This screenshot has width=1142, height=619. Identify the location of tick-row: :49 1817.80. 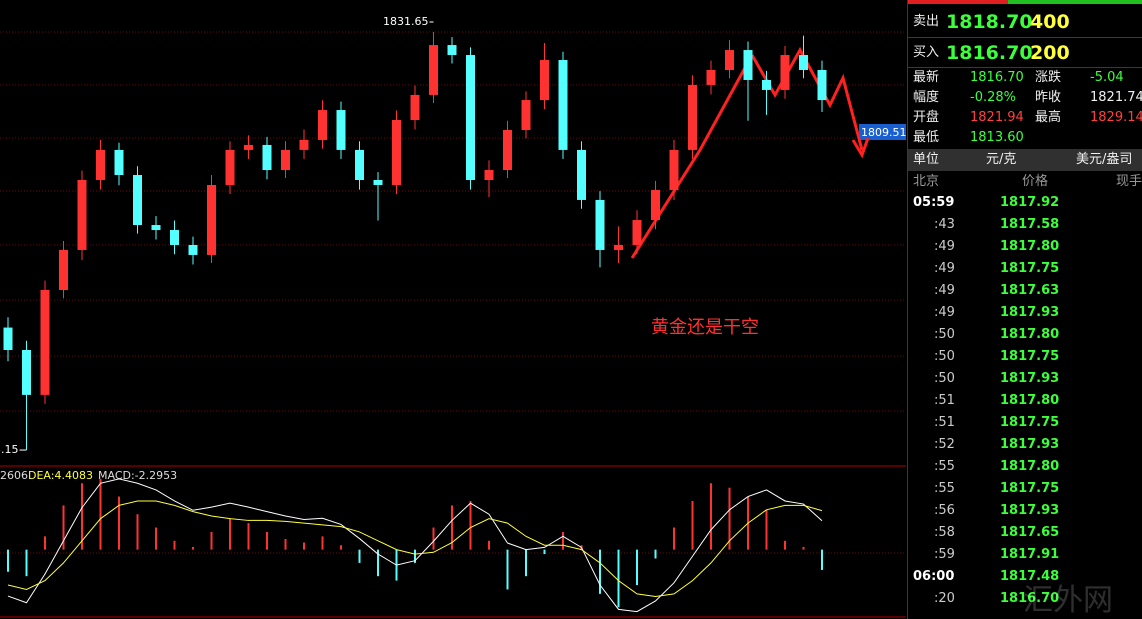
(1025, 247).